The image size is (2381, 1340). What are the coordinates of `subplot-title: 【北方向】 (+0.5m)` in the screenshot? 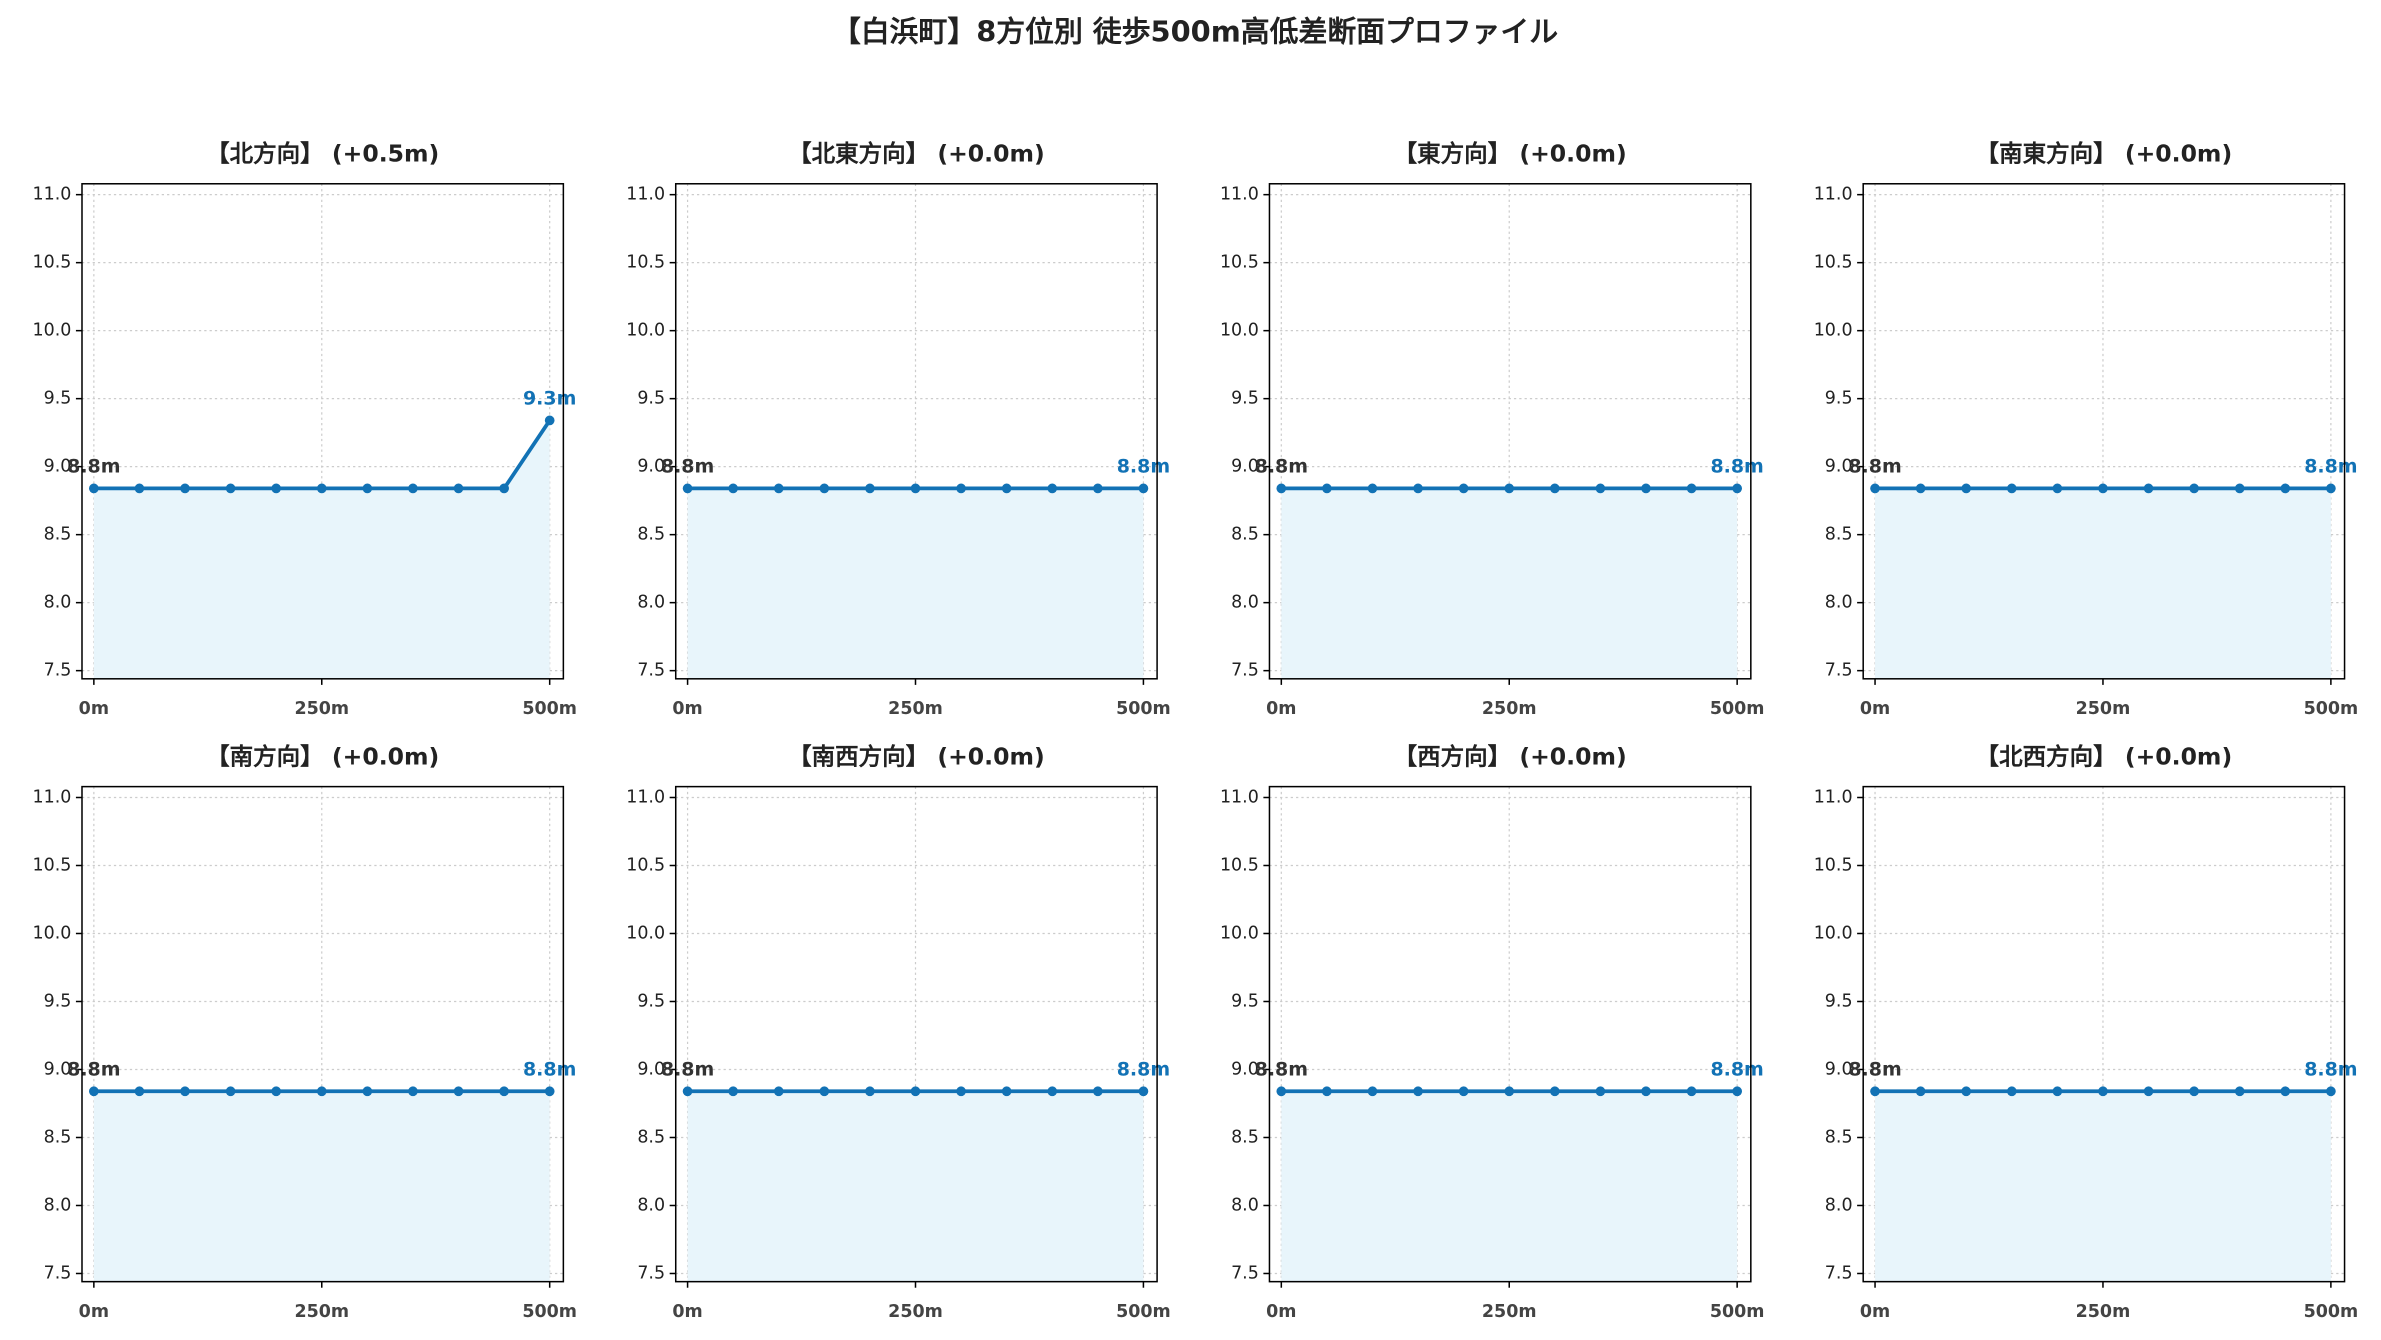 It's located at (322, 153).